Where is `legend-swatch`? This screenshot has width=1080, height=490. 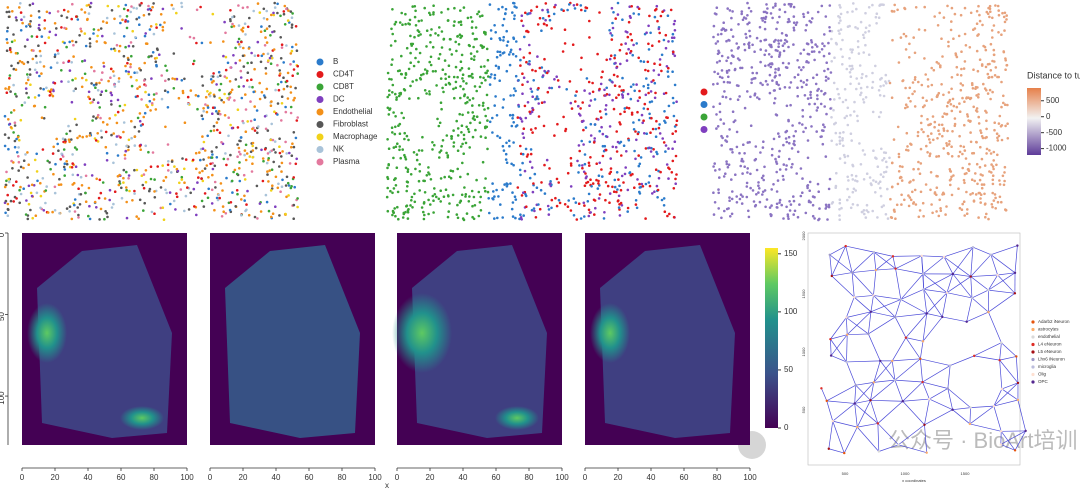 legend-swatch is located at coordinates (320, 112).